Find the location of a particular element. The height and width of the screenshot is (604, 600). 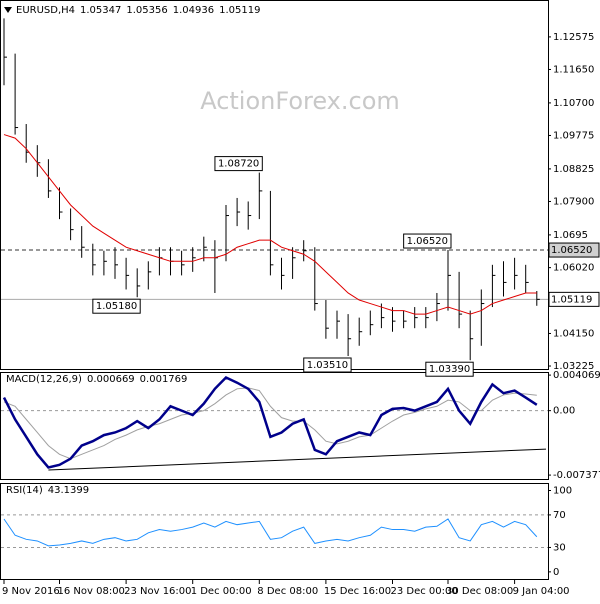

y-tick-label: 1.03225 is located at coordinates (573, 366).